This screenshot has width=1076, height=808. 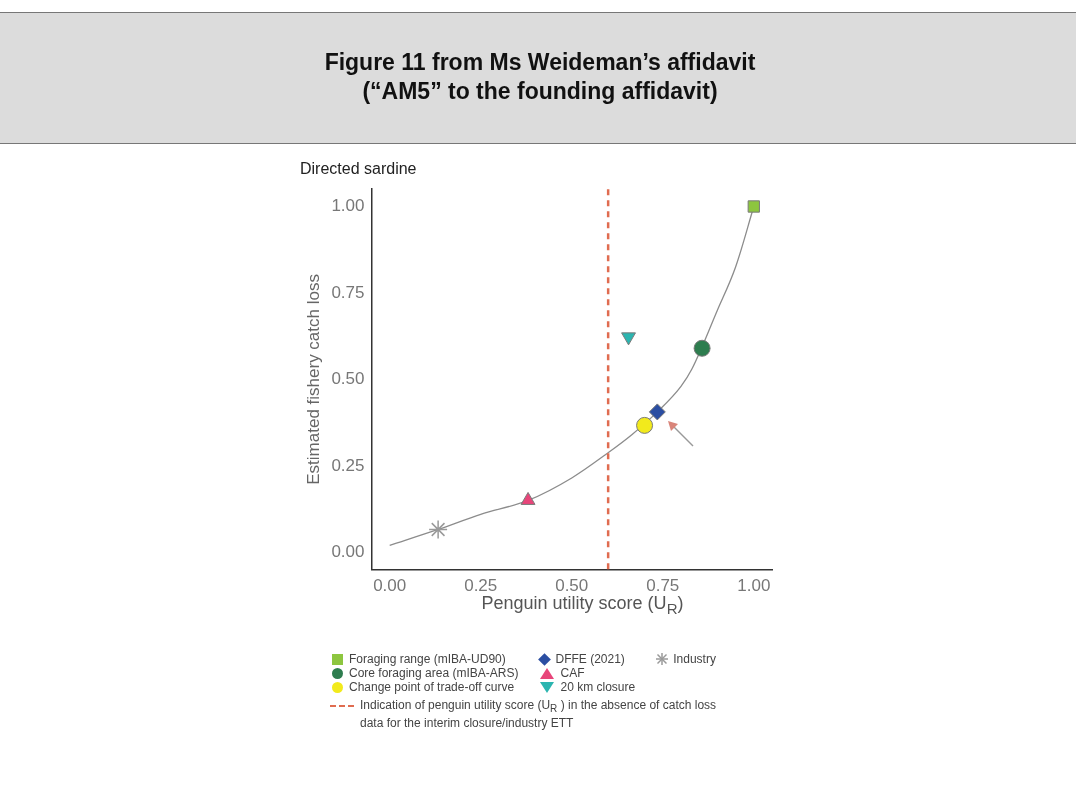 I want to click on x-axis-title: Penguin utility score (U$_{R}$), so click(x=582, y=605).